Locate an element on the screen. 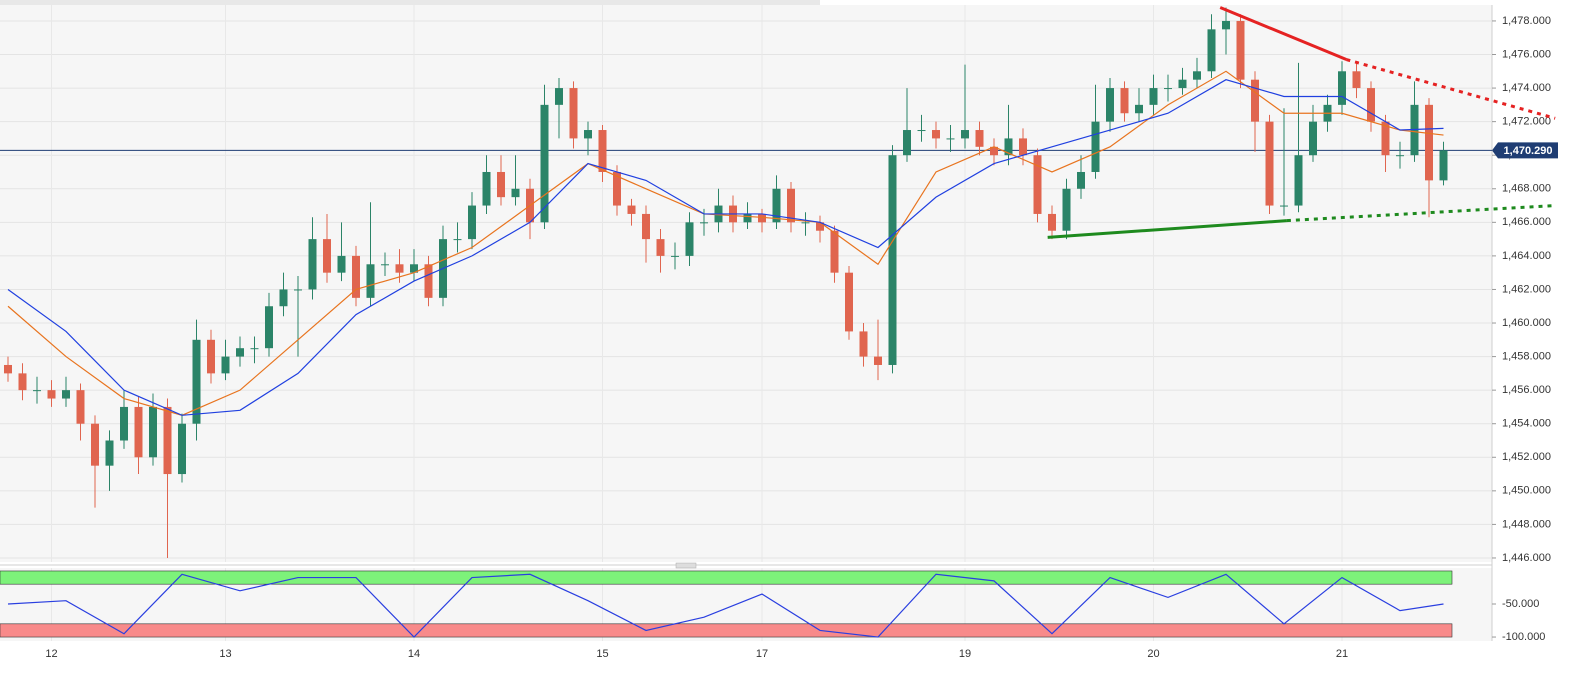 Image resolution: width=1578 pixels, height=673 pixels. last-price-label: 1,470.290 is located at coordinates (1528, 151).